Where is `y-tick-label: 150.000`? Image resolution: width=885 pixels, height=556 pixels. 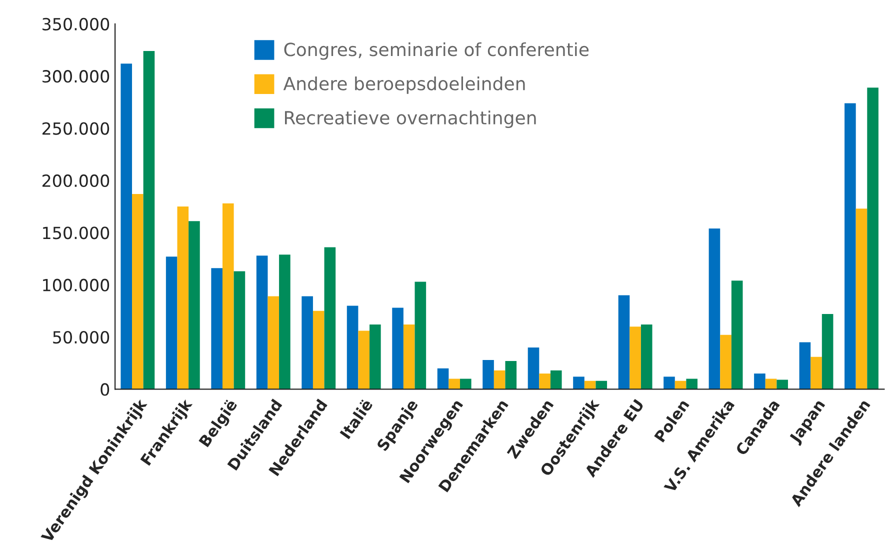
y-tick-label: 150.000 is located at coordinates (76, 233).